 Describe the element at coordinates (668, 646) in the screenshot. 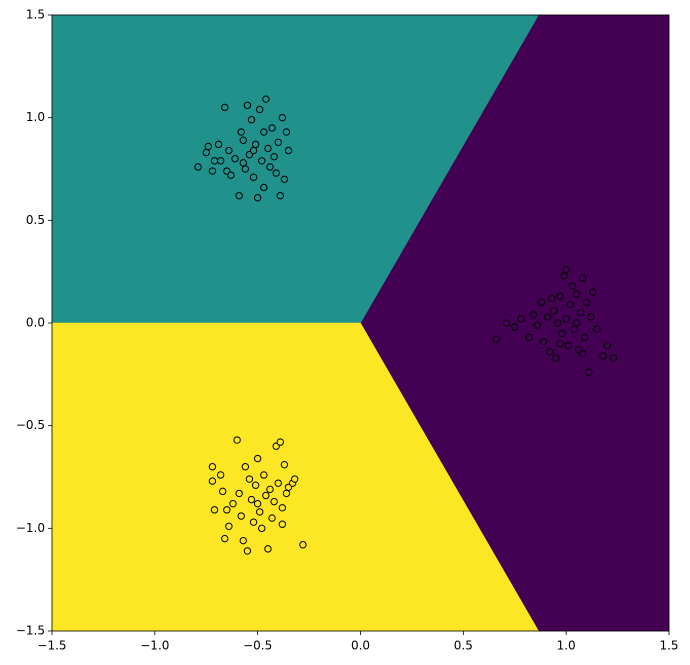

I see `x-tick-label: 1.5` at that location.